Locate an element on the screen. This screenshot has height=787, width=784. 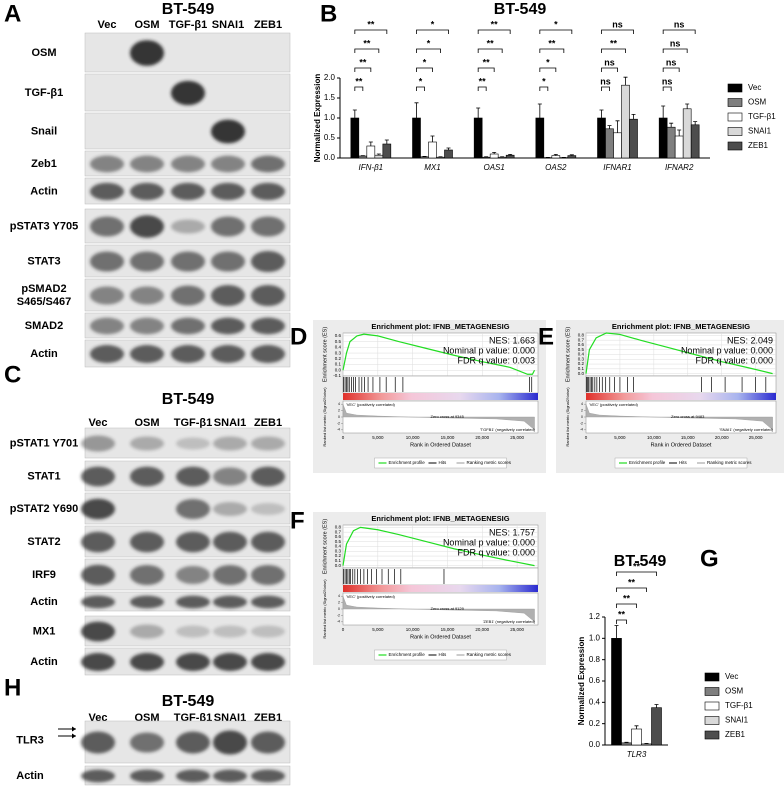
legend-box is located at coordinates (440, 655).